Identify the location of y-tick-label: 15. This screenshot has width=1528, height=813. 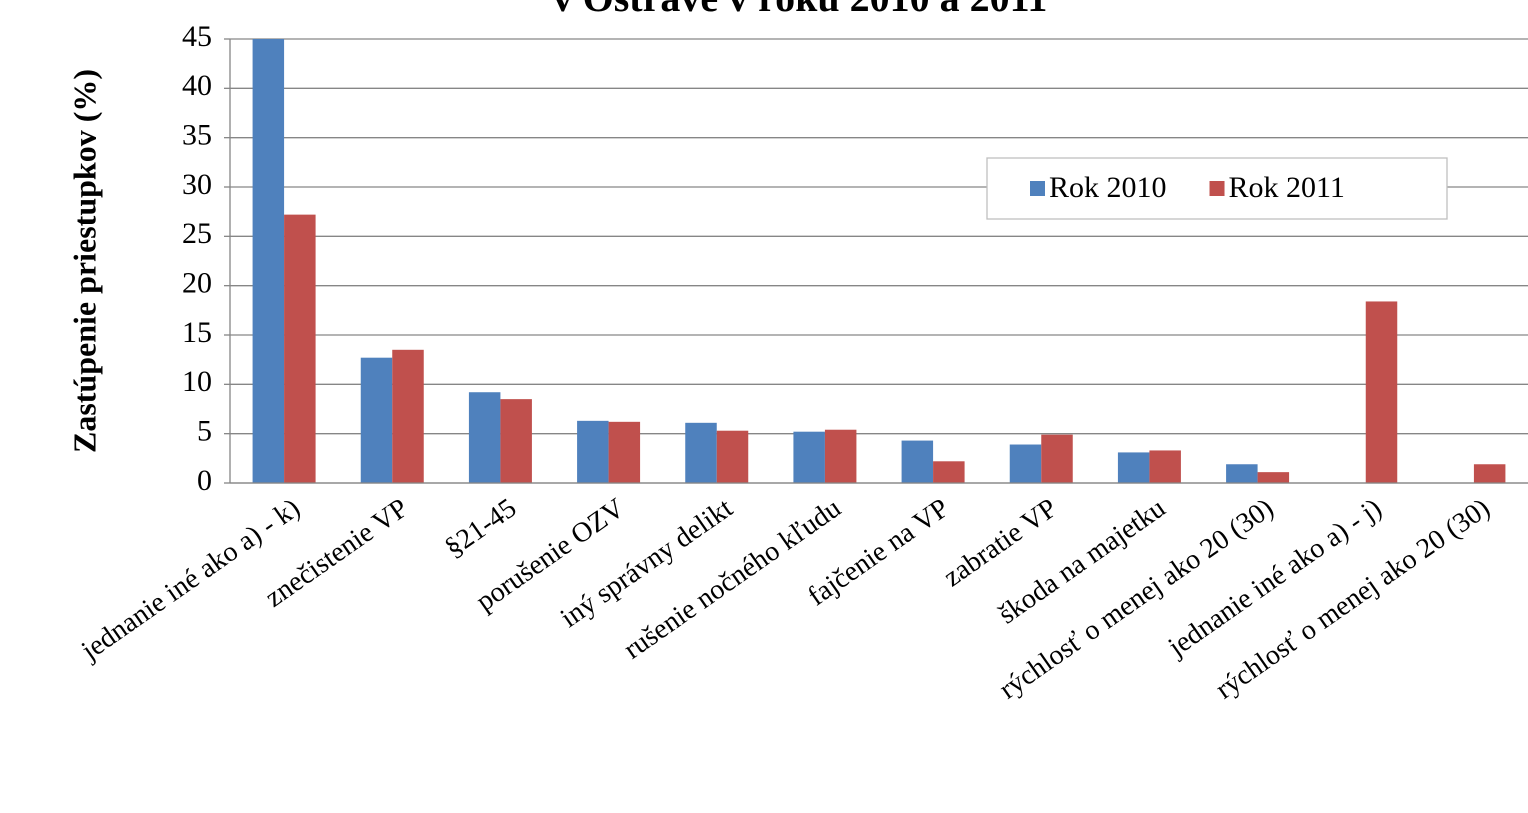
(197, 332).